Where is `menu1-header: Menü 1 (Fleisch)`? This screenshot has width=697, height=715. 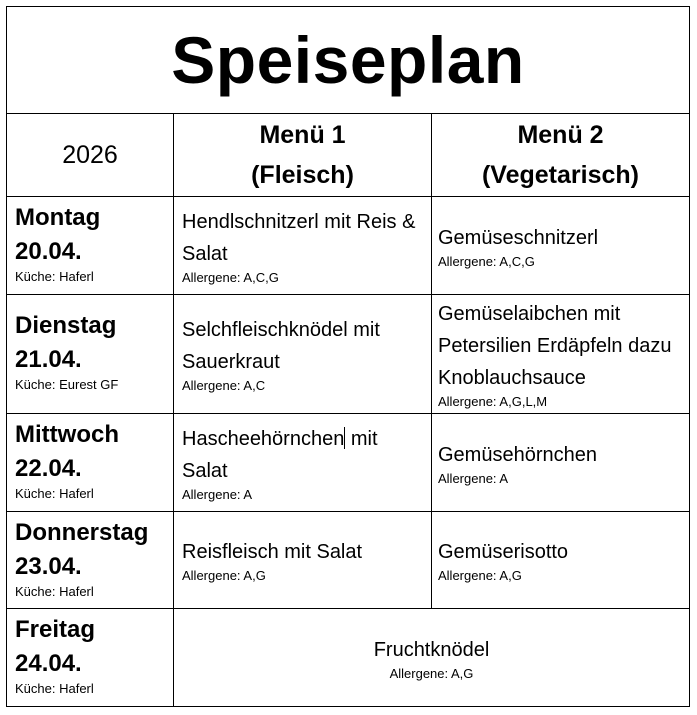
menu1-header: Menü 1 (Fleisch) is located at coordinates (302, 155).